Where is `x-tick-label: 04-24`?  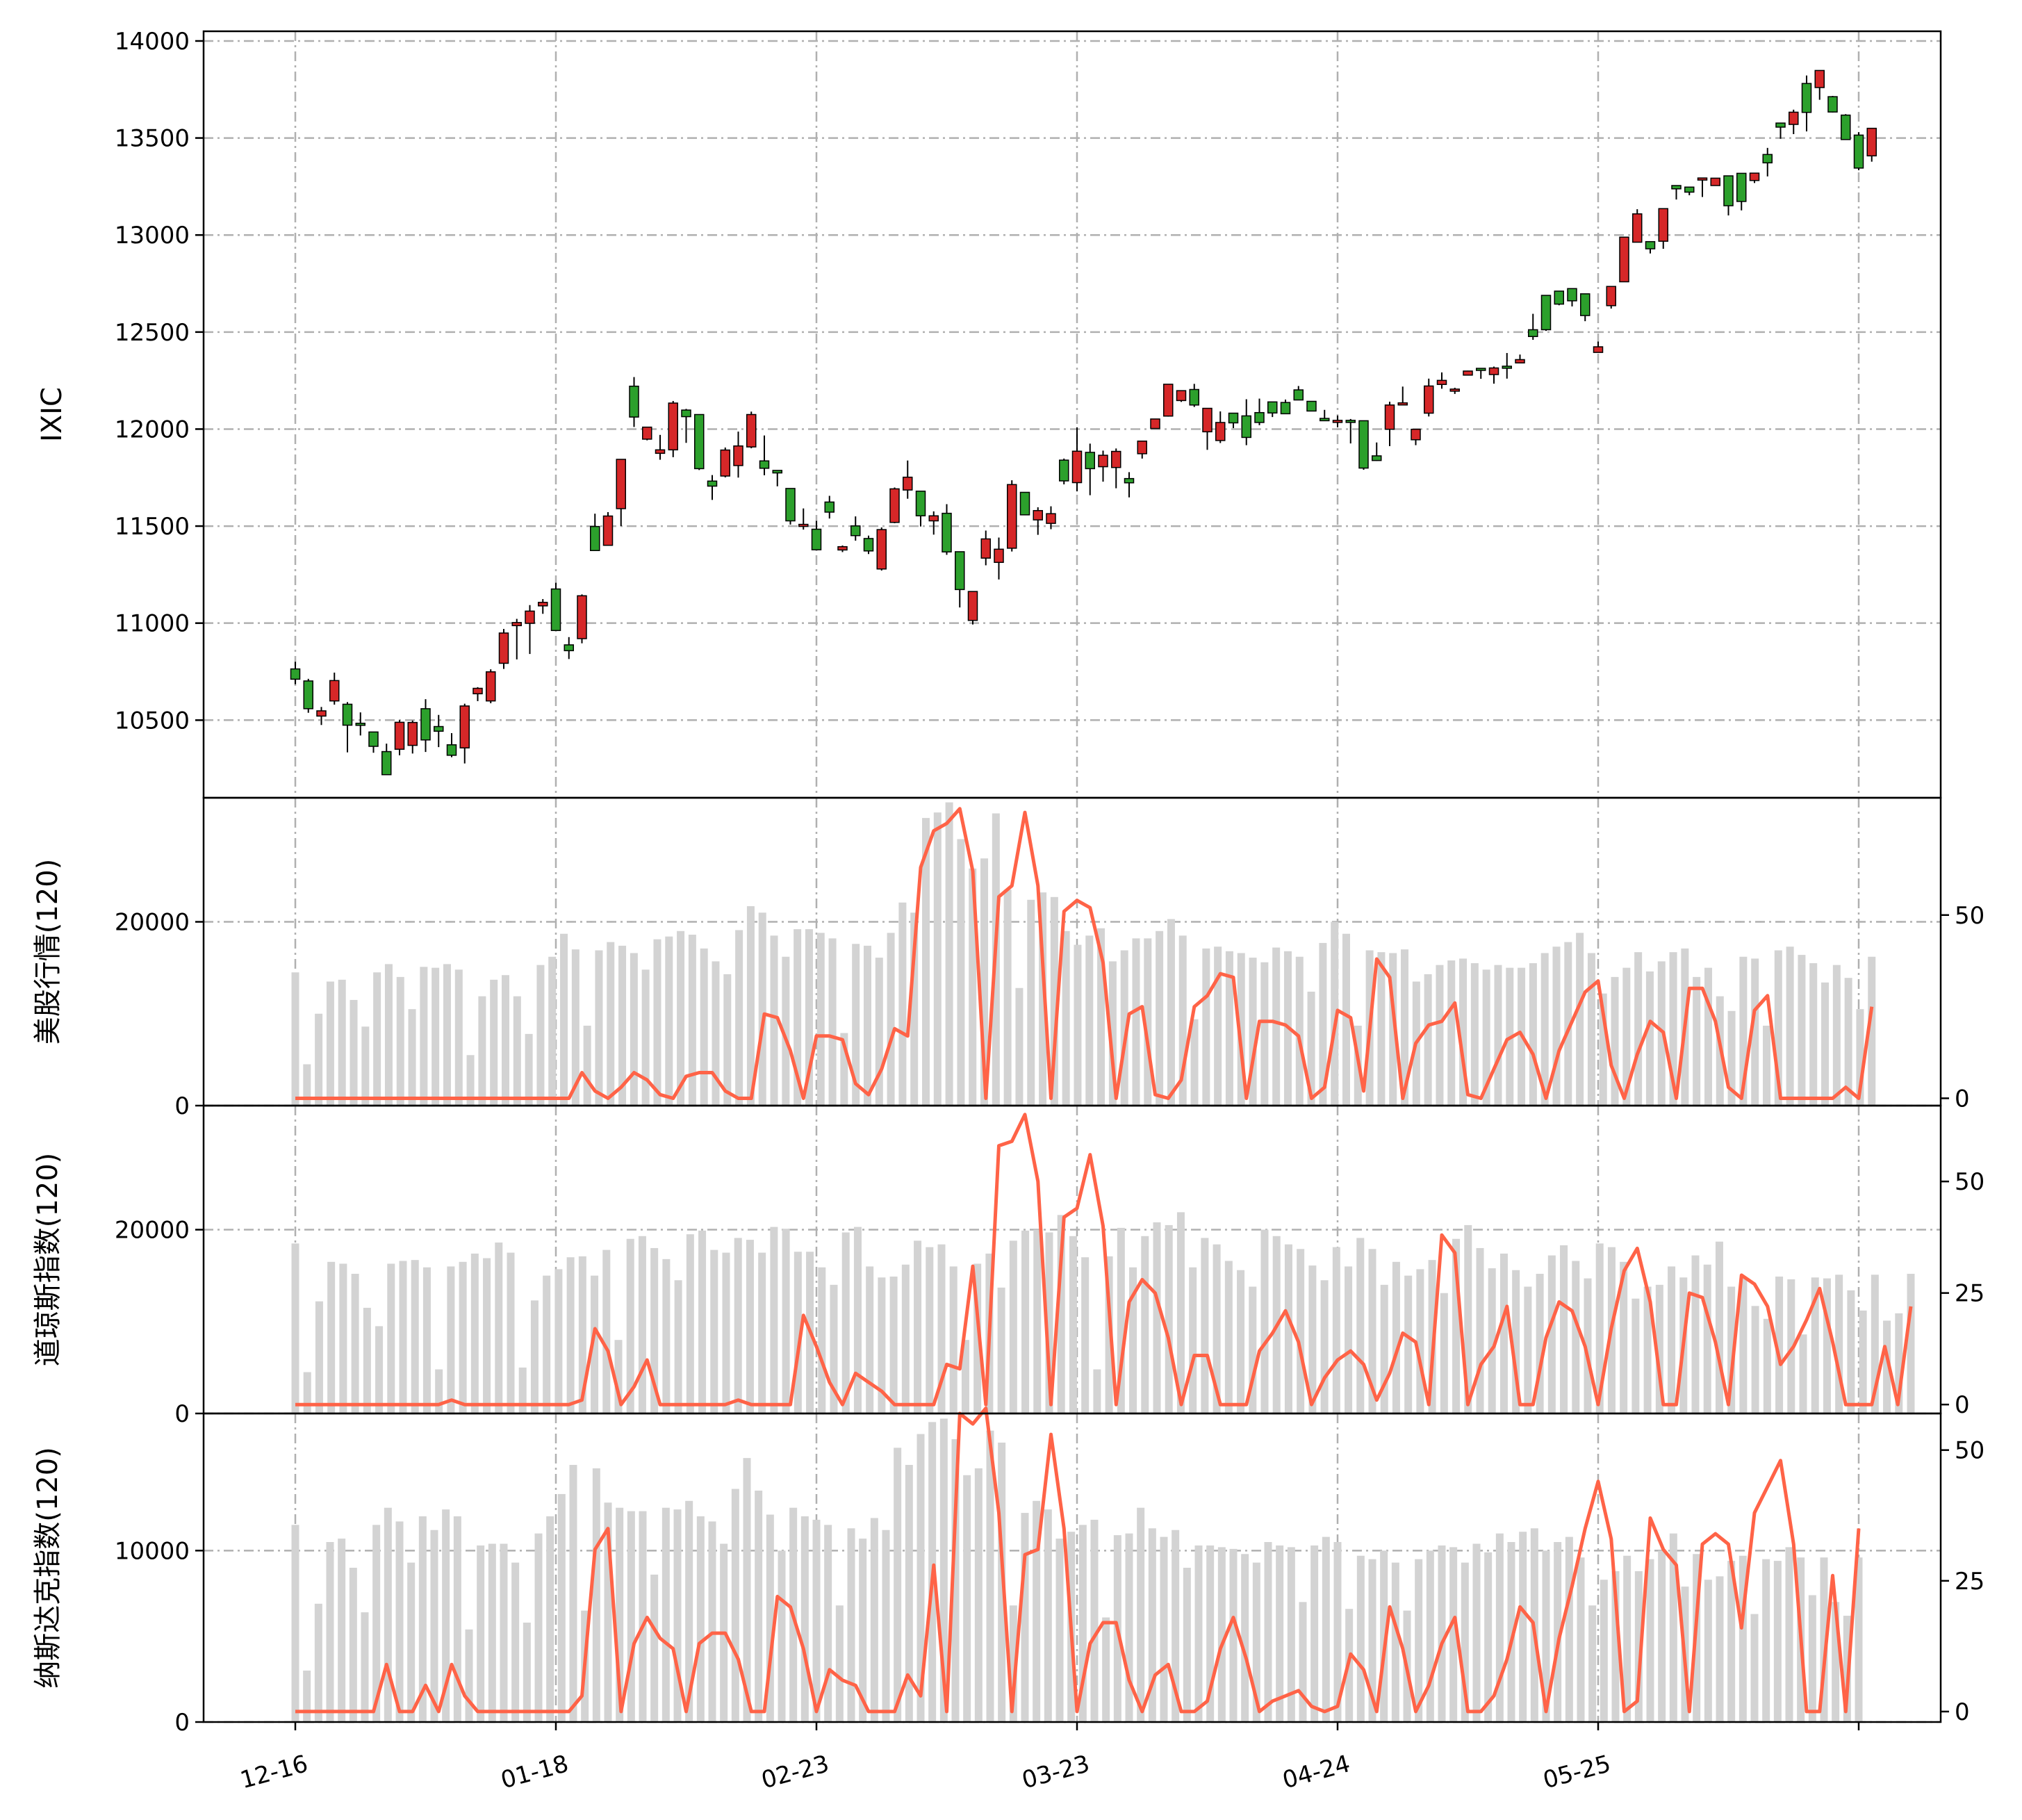 x-tick-label: 04-24 is located at coordinates (1317, 1772).